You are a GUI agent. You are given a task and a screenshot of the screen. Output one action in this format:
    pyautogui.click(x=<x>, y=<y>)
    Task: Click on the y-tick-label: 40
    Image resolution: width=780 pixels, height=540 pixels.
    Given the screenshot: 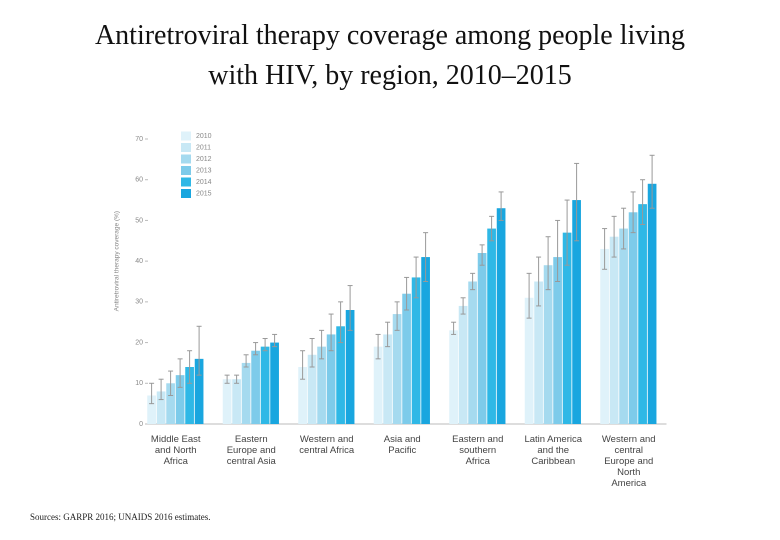 What is the action you would take?
    pyautogui.click(x=139, y=261)
    